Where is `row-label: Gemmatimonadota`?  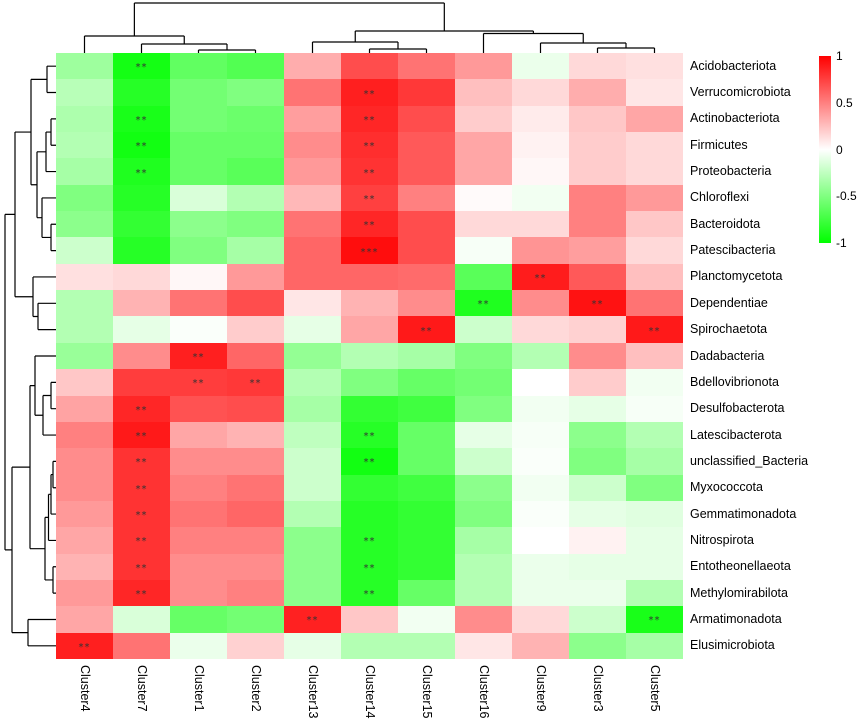 row-label: Gemmatimonadota is located at coordinates (743, 513).